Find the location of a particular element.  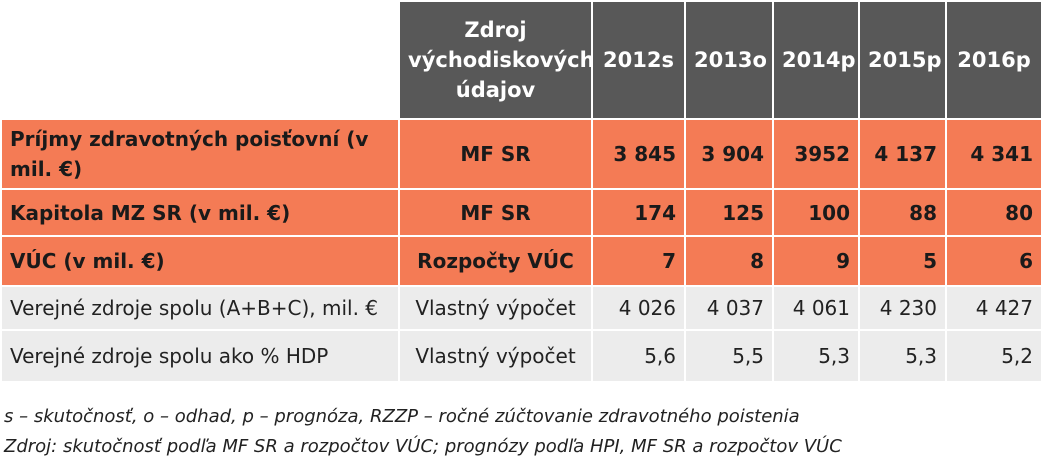

row-value: 4 026 is located at coordinates (638, 308).